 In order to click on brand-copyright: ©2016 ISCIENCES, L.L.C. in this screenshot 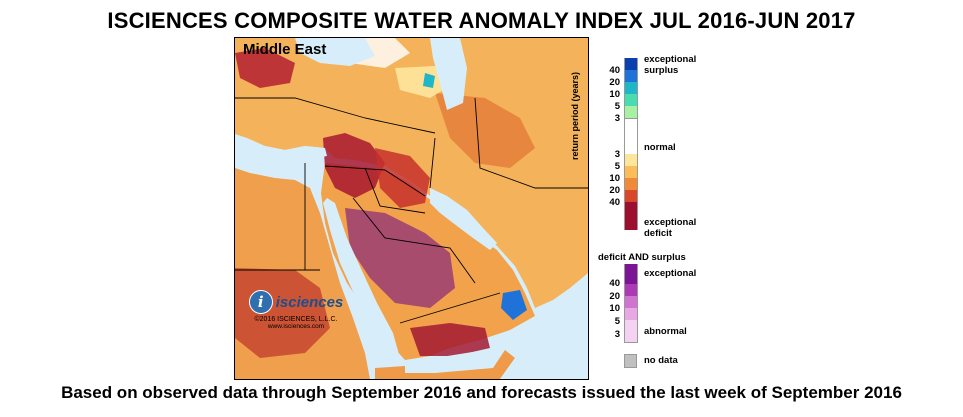, I will do `click(296, 319)`.